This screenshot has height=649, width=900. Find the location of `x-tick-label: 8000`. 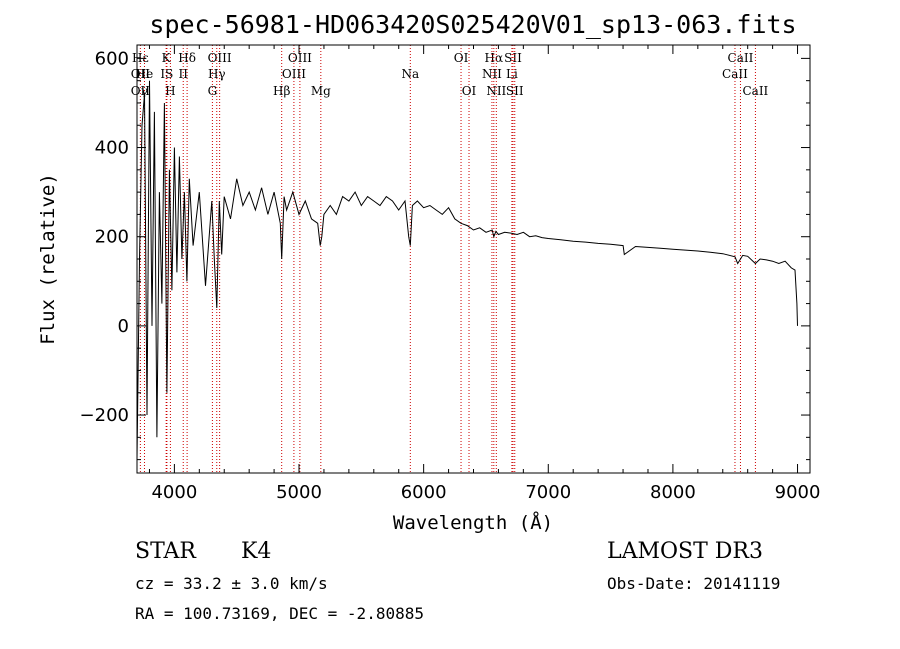

x-tick-label: 8000 is located at coordinates (673, 492).